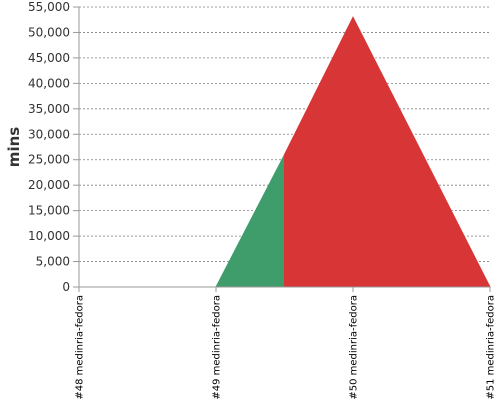 The width and height of the screenshot is (500, 400). Describe the element at coordinates (80, 347) in the screenshot. I see `x-tick-label: #48 medinria-fedora` at that location.